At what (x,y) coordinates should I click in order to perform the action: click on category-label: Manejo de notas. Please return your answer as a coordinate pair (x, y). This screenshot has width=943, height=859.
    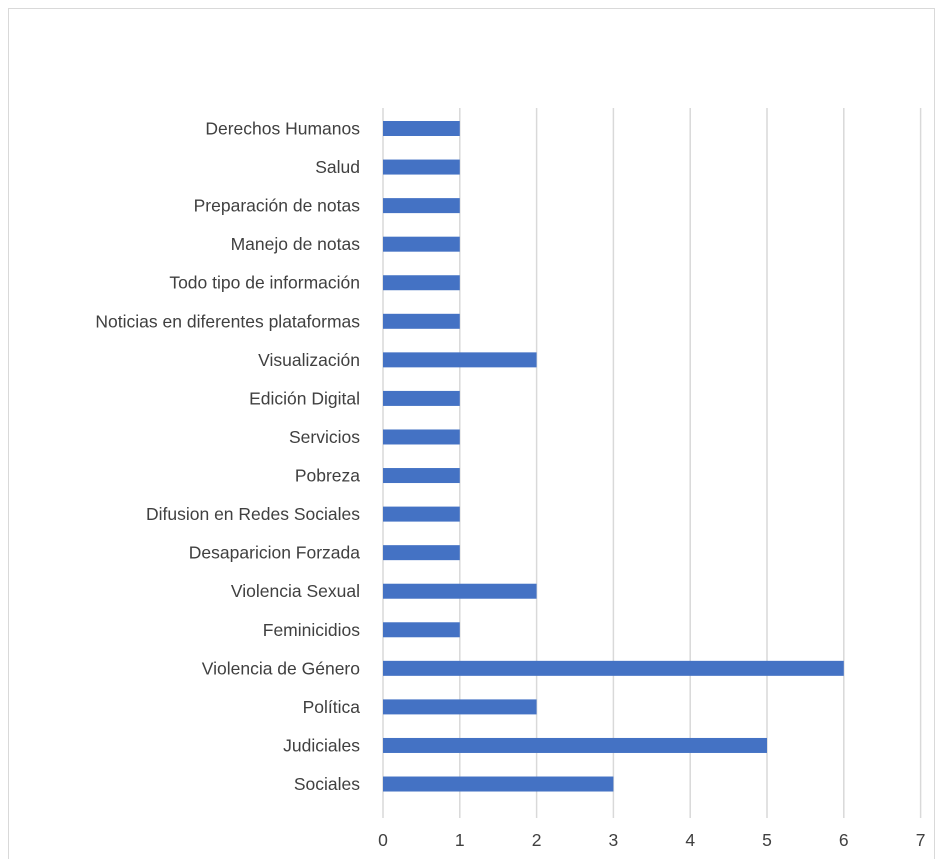
    Looking at the image, I should click on (296, 244).